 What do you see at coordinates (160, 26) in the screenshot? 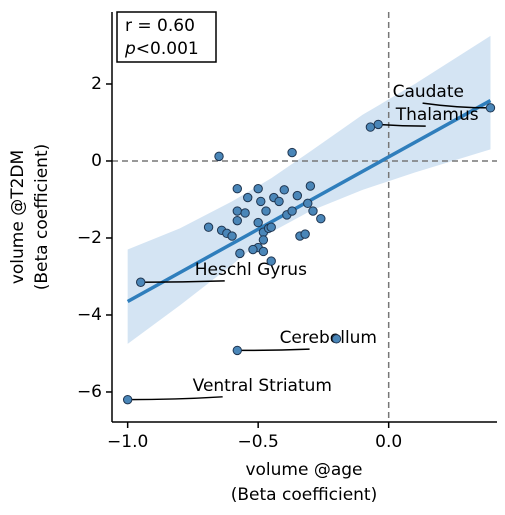
I see `stats-r: r = 0.60` at bounding box center [160, 26].